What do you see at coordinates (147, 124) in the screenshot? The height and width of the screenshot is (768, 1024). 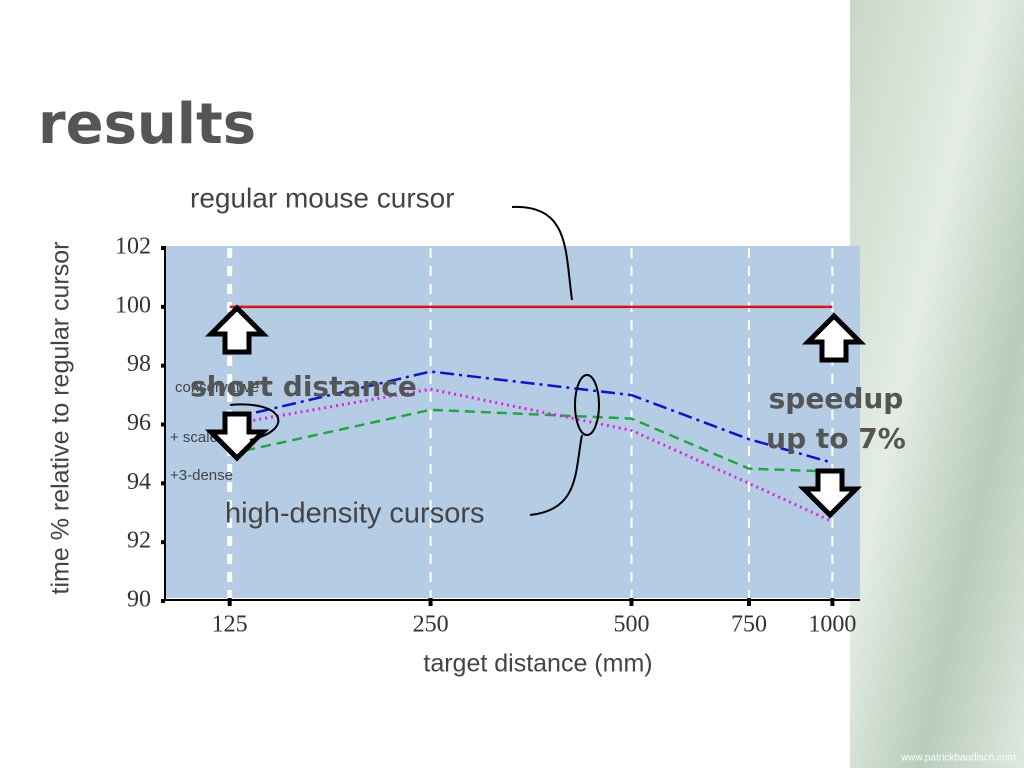 I see `slide-title: results` at bounding box center [147, 124].